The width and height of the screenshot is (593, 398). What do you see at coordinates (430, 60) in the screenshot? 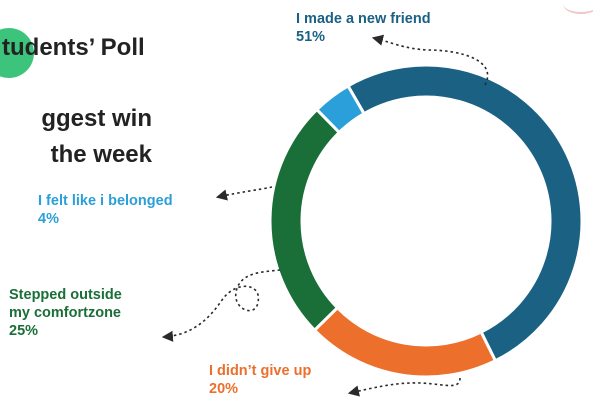
I see `connector-arrow-friend` at bounding box center [430, 60].